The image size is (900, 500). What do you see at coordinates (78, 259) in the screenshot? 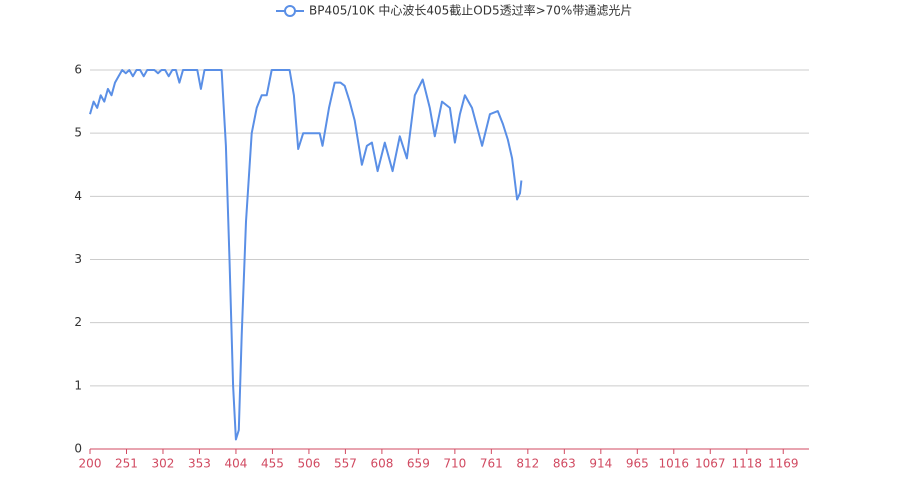
I see `y-tick-label: 3` at bounding box center [78, 259].